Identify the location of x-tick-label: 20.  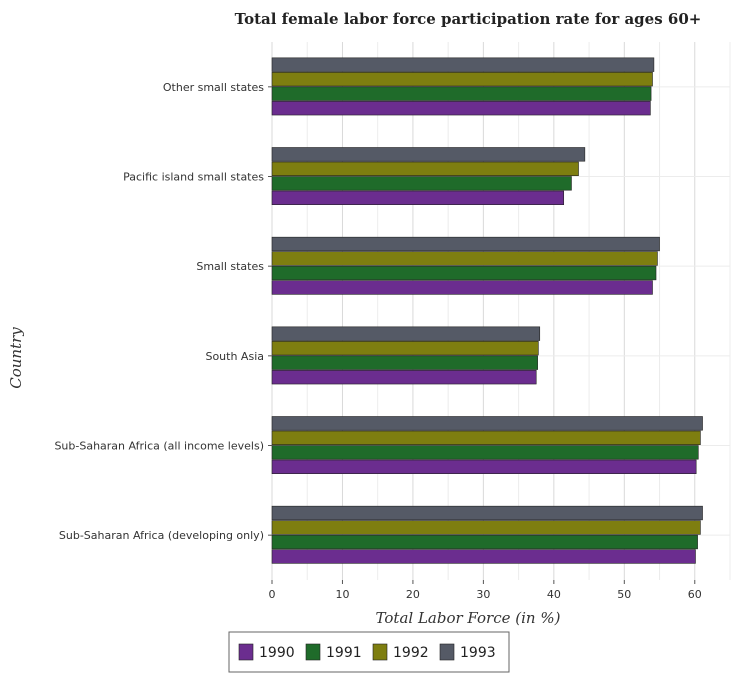
(413, 594).